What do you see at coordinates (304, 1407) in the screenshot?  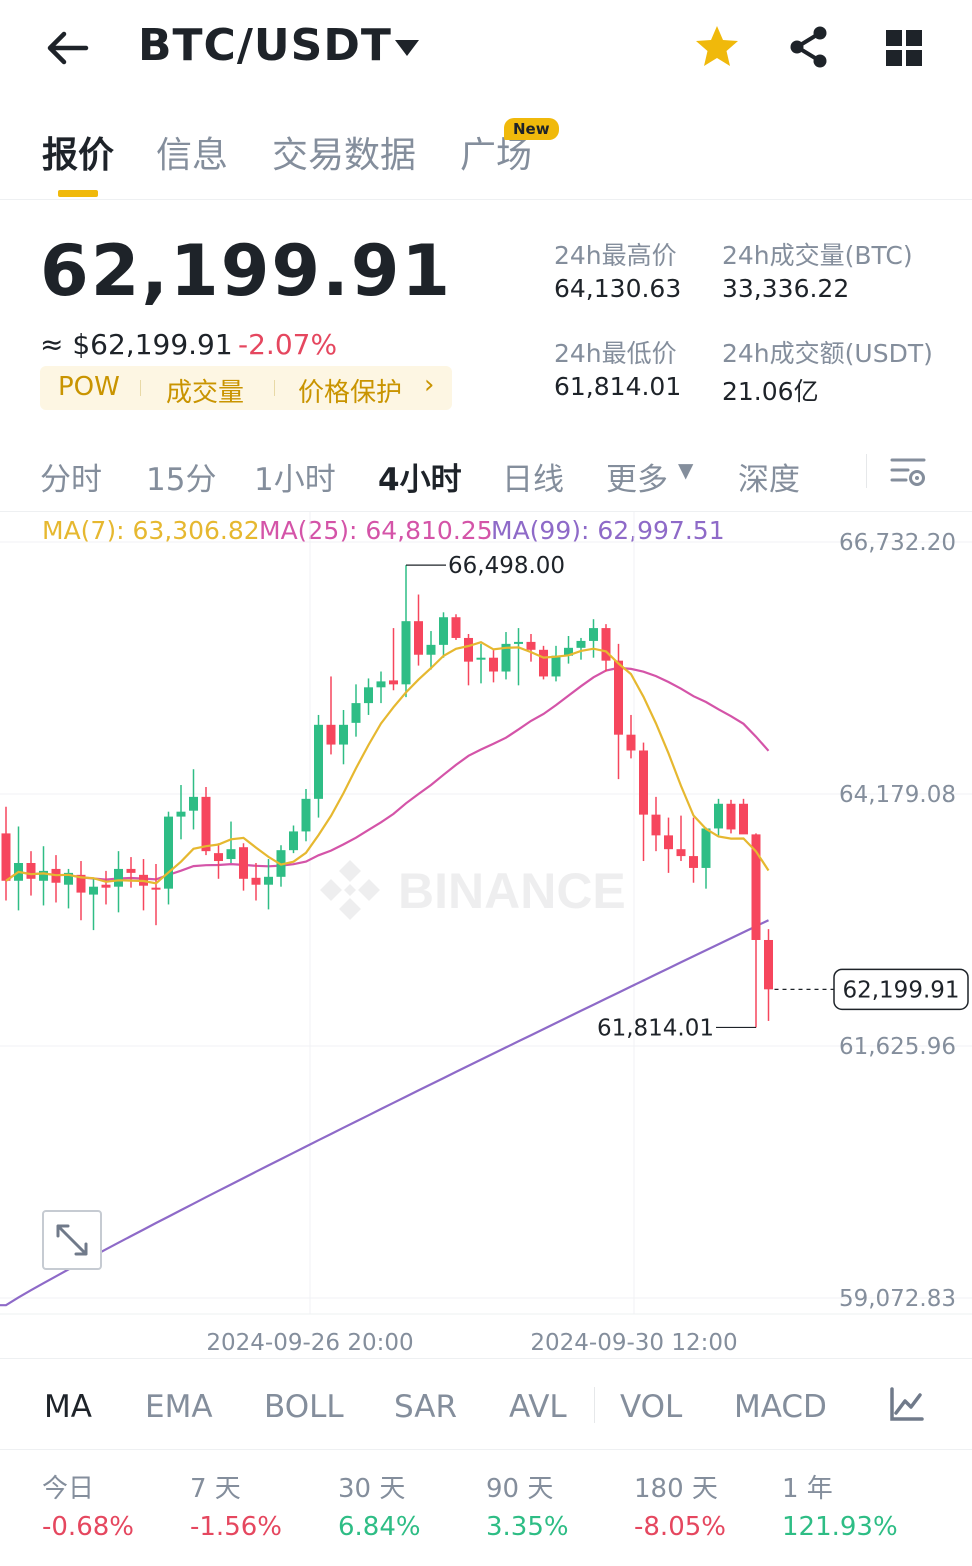 I see `indicator-boll: BOLL` at bounding box center [304, 1407].